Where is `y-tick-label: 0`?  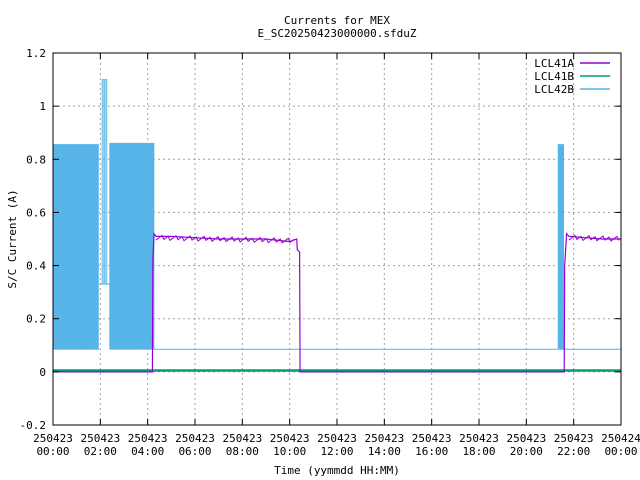 y-tick-label: 0 is located at coordinates (42, 372).